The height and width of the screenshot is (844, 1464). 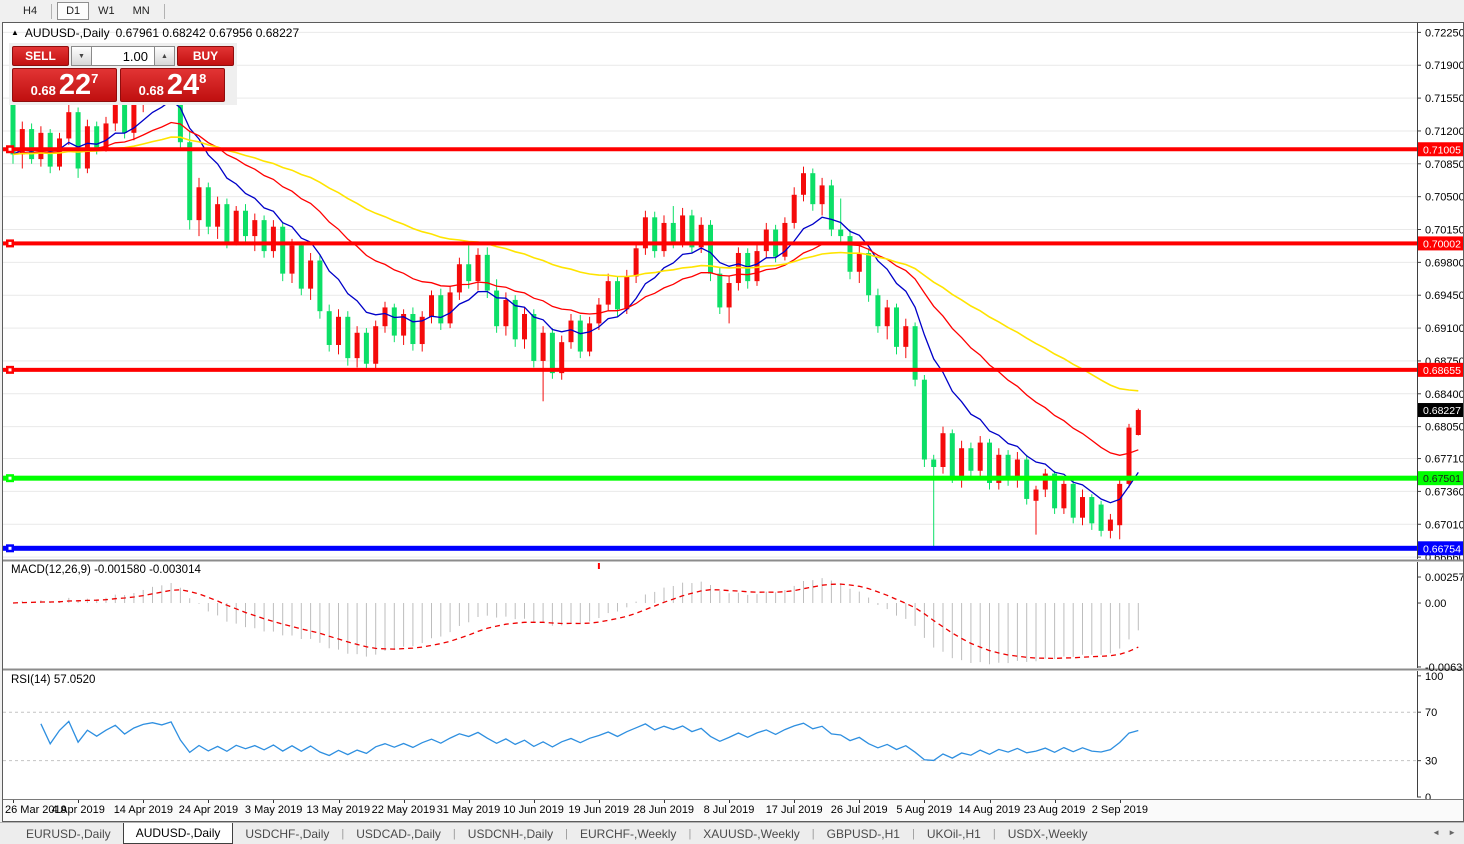 What do you see at coordinates (863, 833) in the screenshot?
I see `chart-tab-gbpusd-h1: GBPUSD-,H1` at bounding box center [863, 833].